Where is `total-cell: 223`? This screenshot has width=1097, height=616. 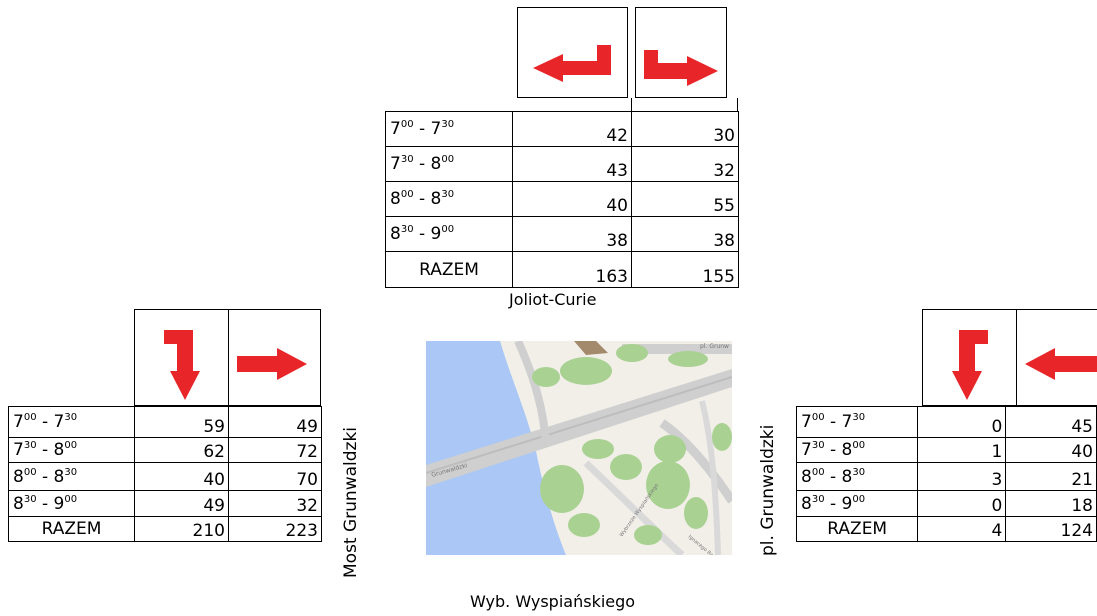
total-cell: 223 is located at coordinates (275, 529).